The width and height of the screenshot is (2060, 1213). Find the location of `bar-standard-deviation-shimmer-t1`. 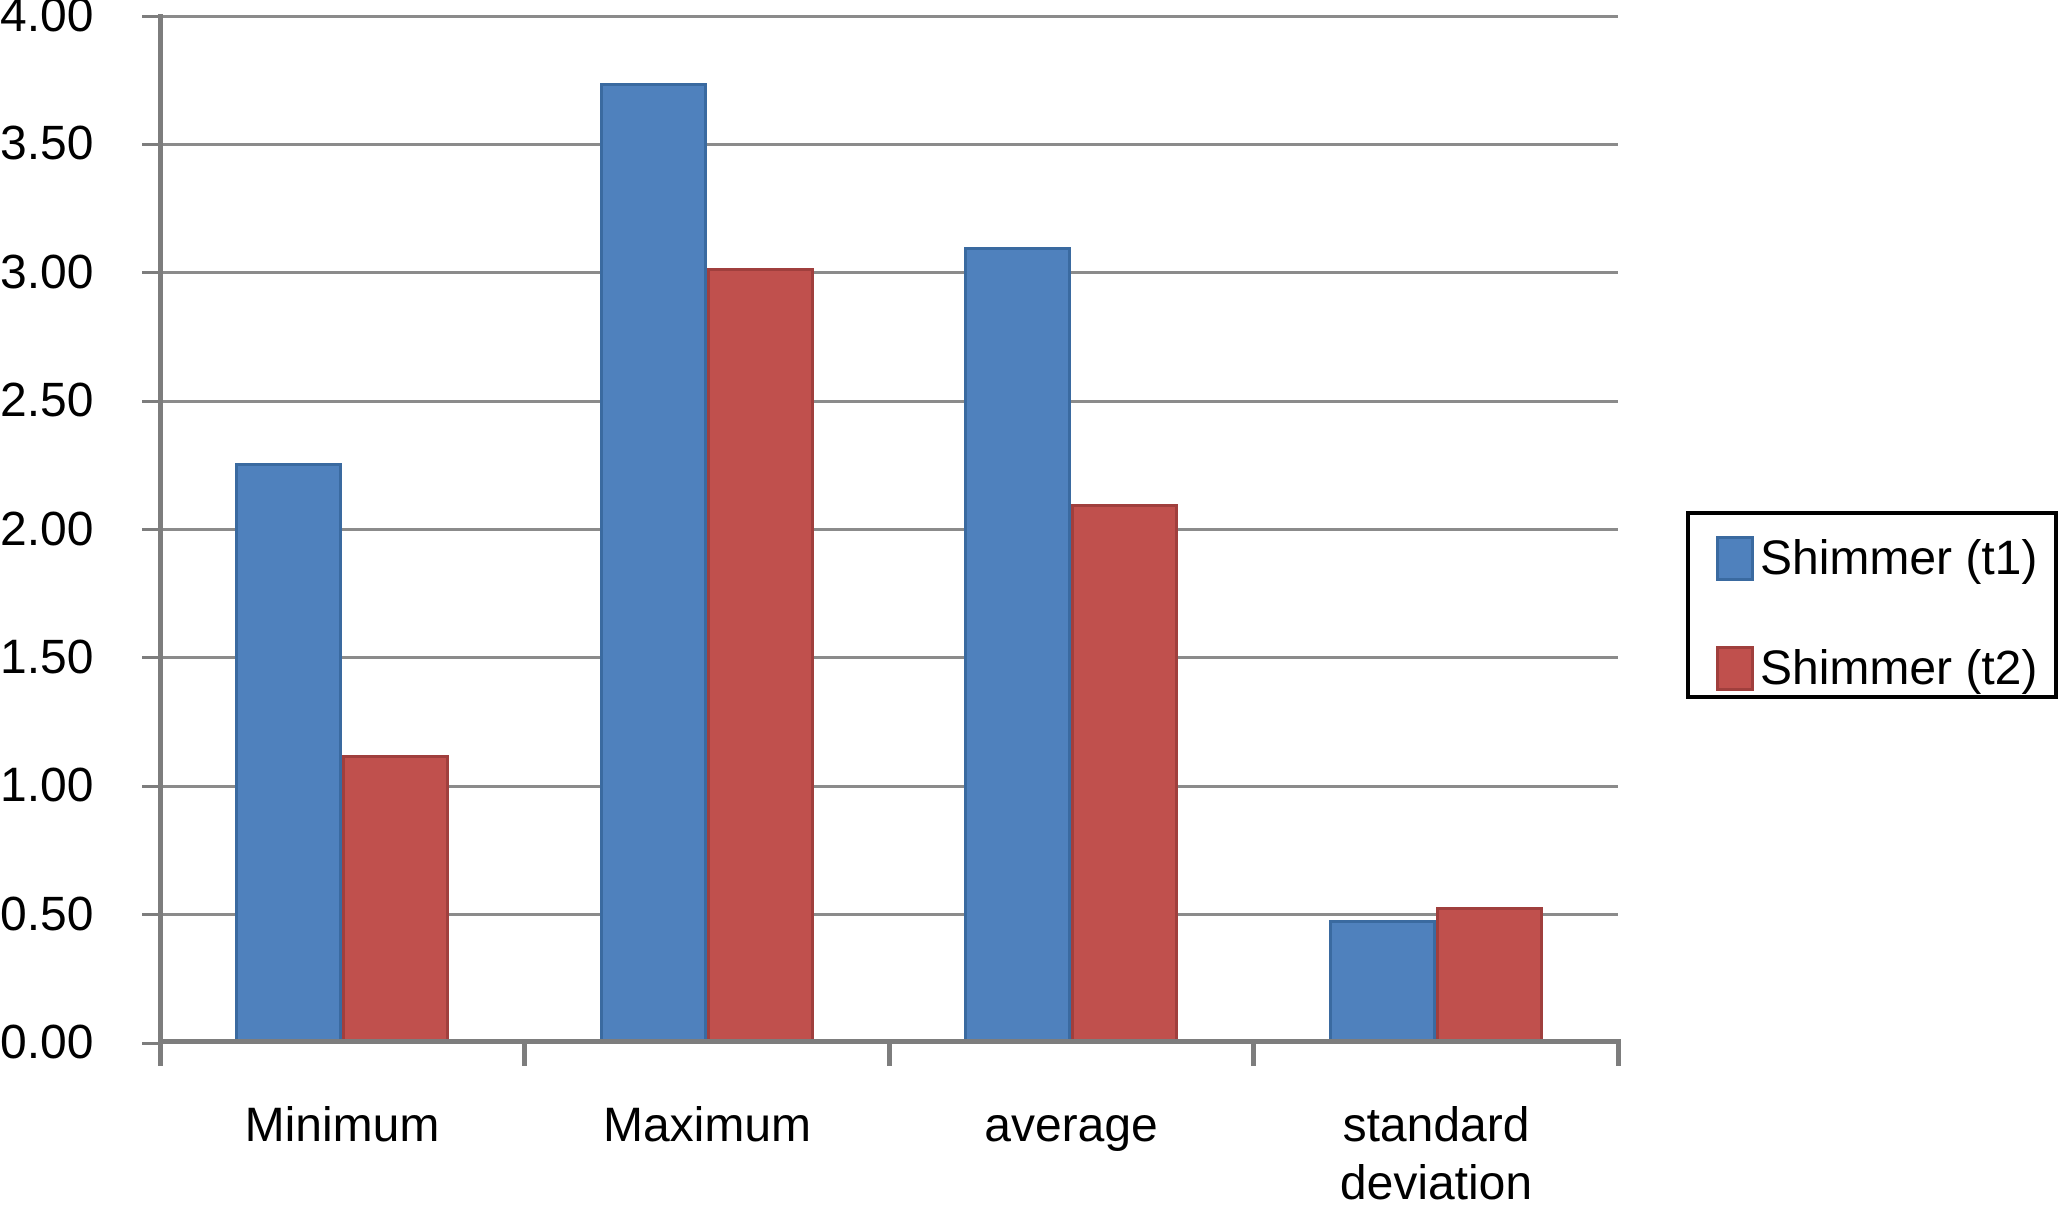

bar-standard-deviation-shimmer-t1 is located at coordinates (1382, 981).